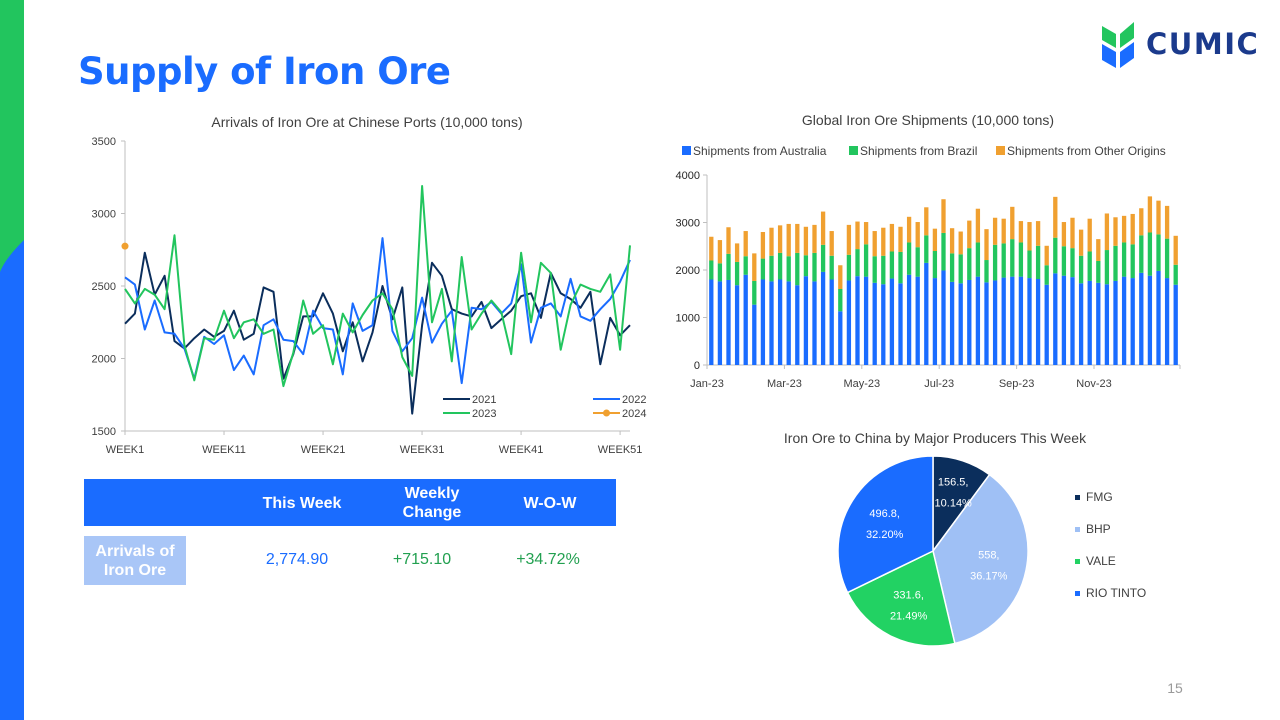 The height and width of the screenshot is (720, 1280). Describe the element at coordinates (688, 224) in the screenshot. I see `bar-ytick-label: 3000` at that location.